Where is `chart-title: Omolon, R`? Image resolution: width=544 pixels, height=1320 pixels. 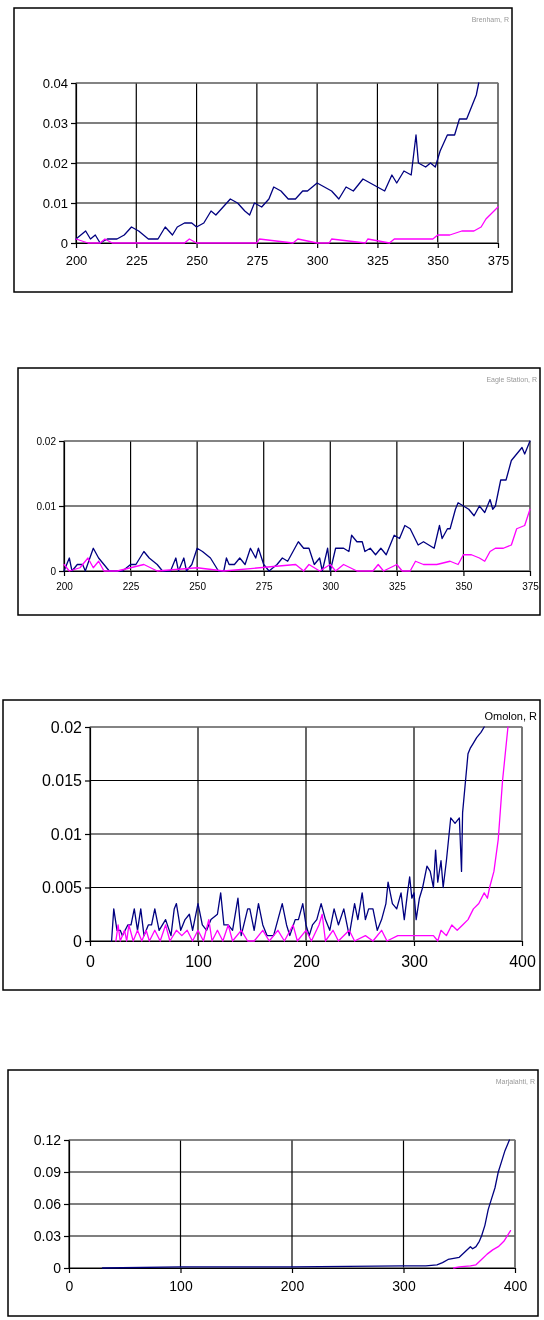 chart-title: Omolon, R is located at coordinates (511, 716).